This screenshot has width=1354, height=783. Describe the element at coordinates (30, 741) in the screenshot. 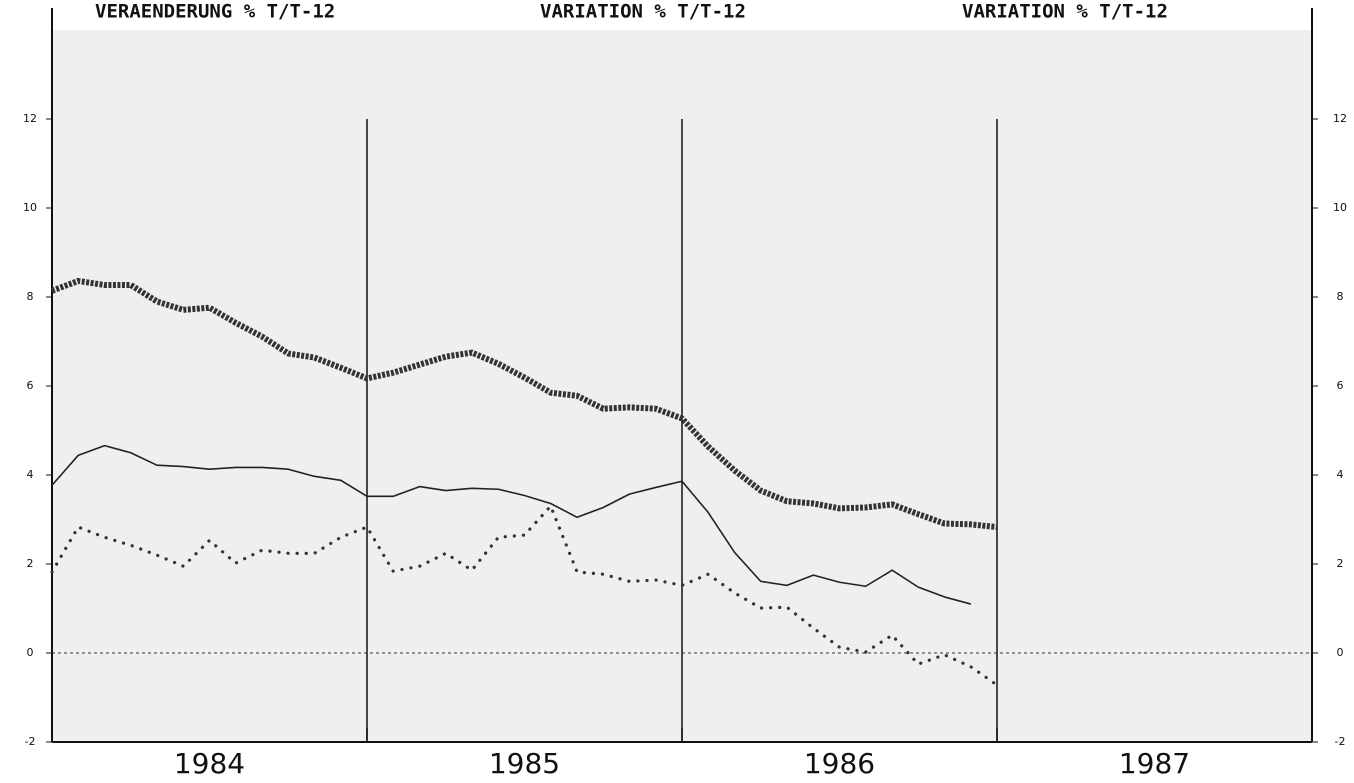

I see `y-tick-label: -2` at that location.